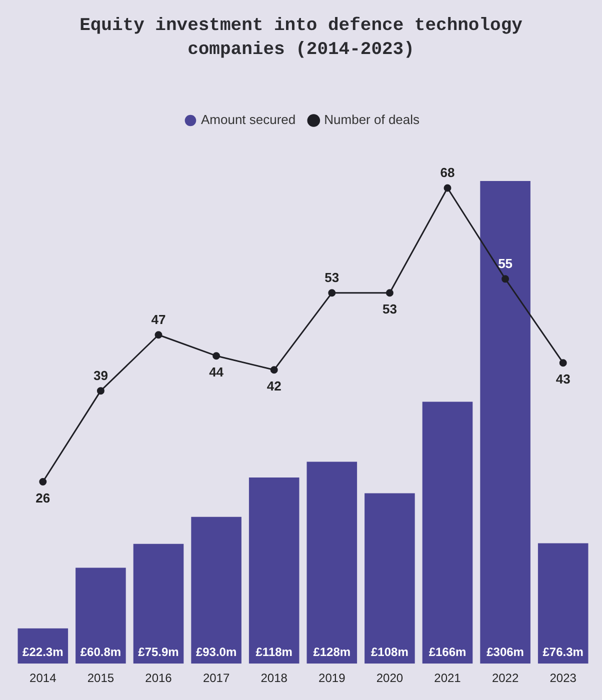 This screenshot has height=700, width=602. I want to click on legend-label: Number of deals, so click(372, 120).